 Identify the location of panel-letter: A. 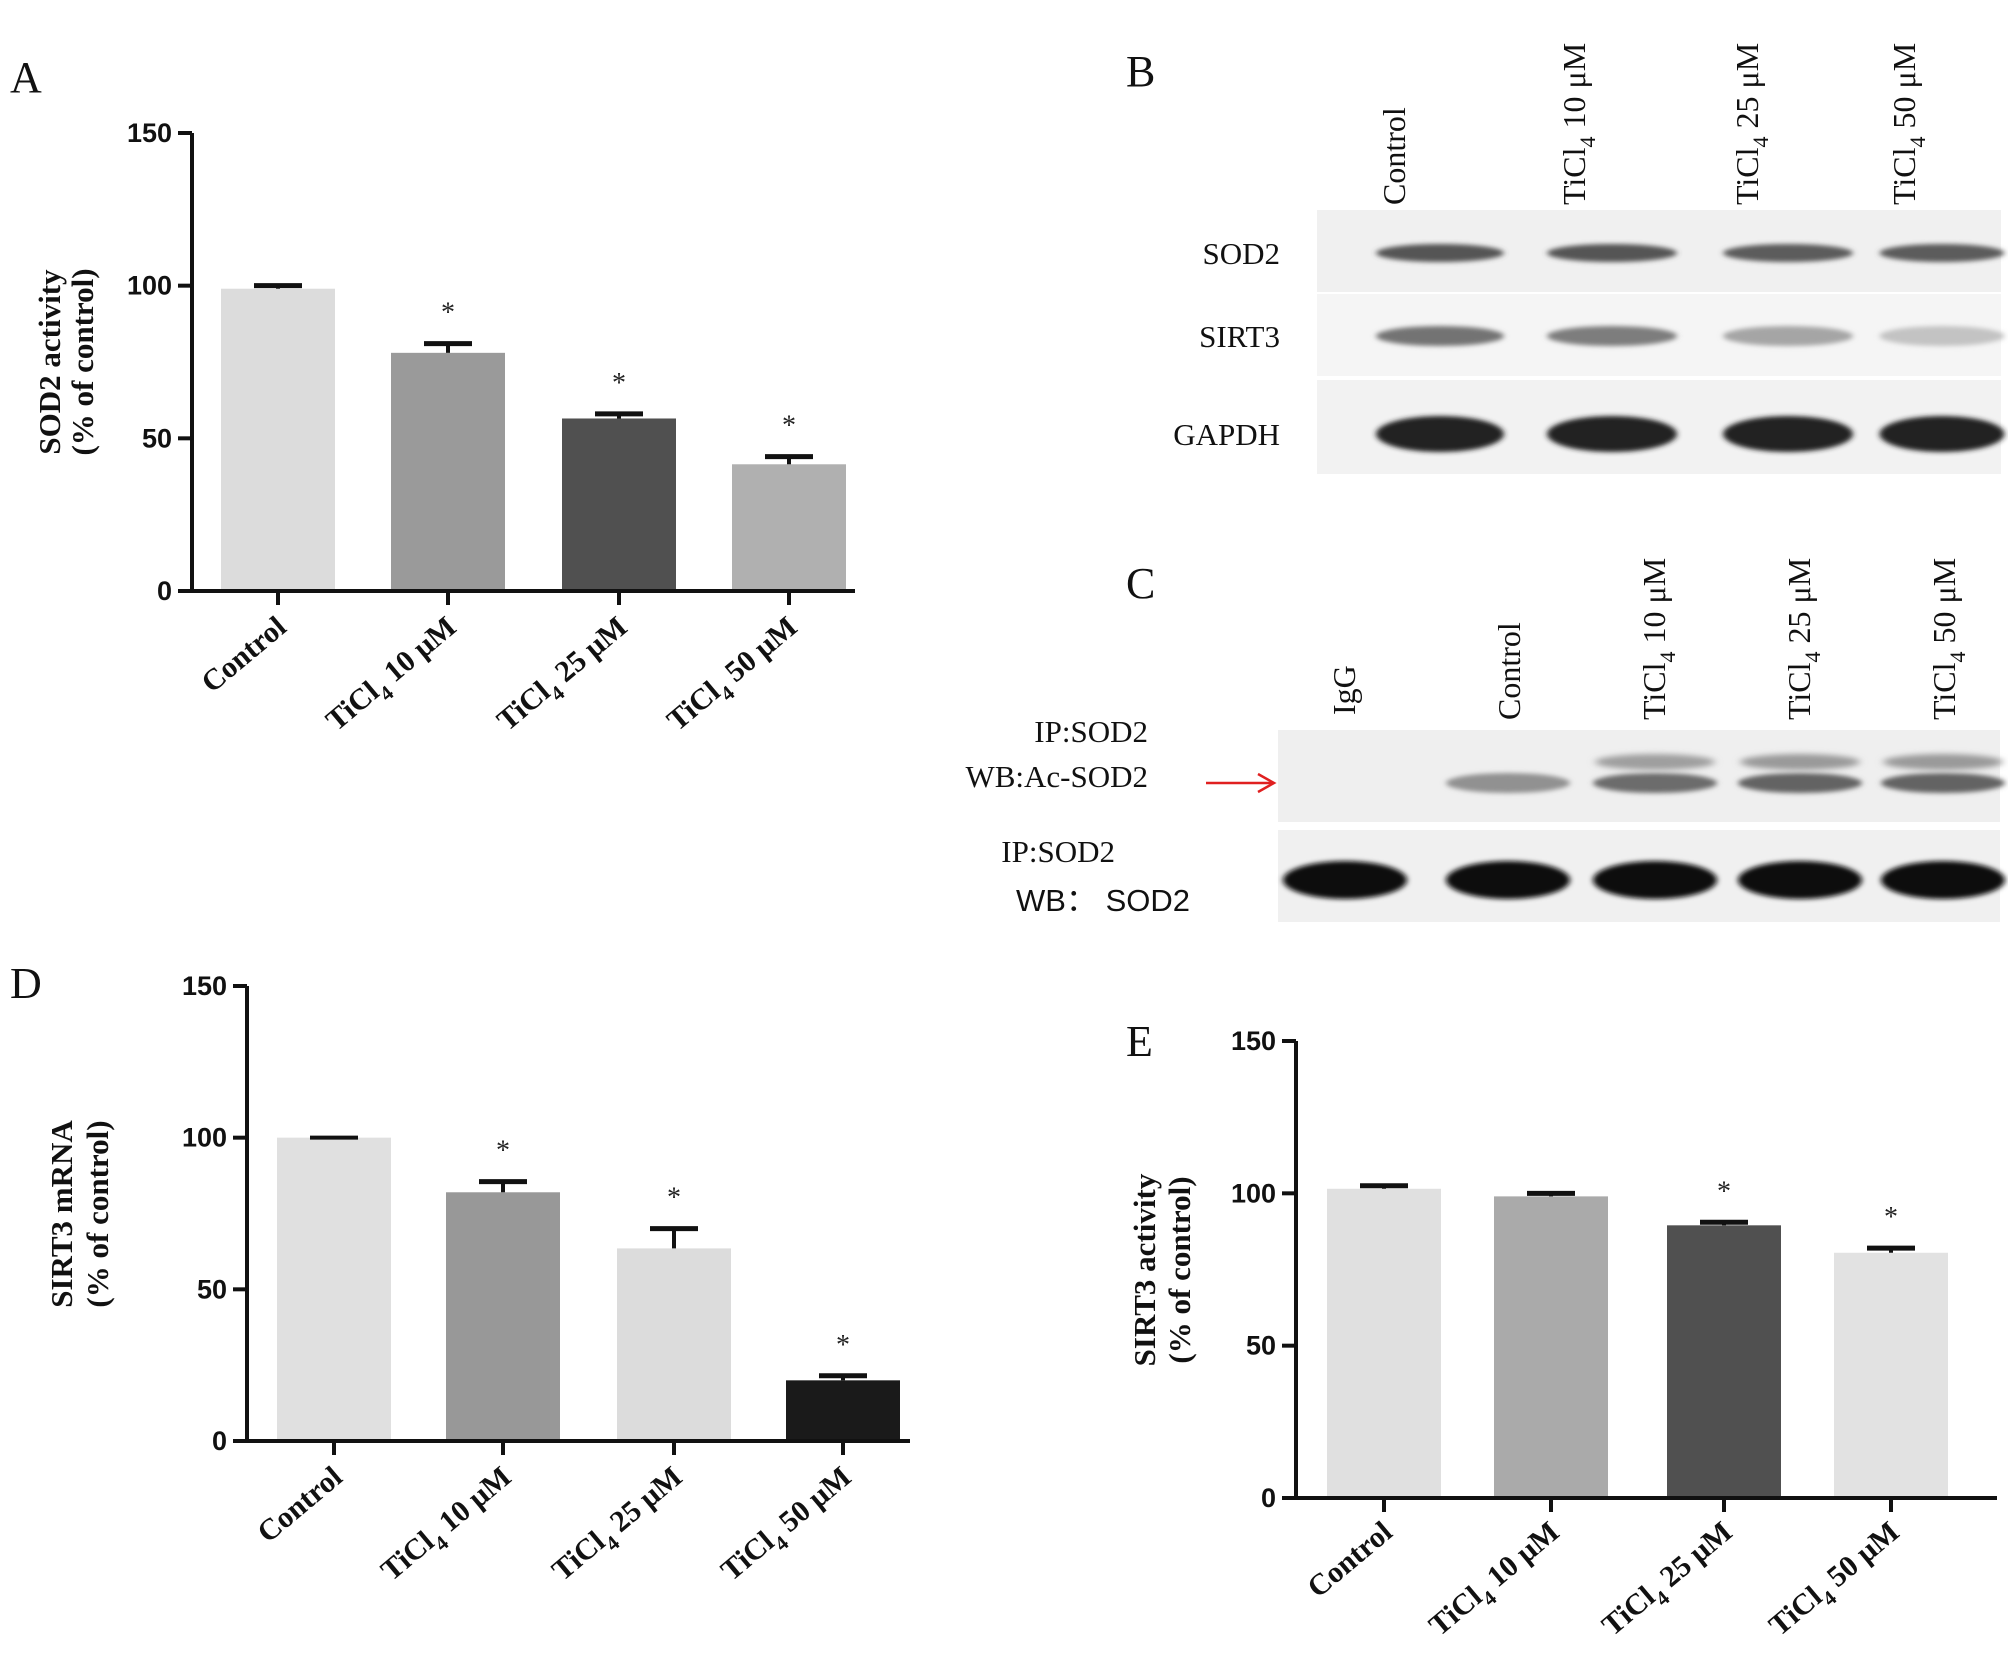
(26, 77).